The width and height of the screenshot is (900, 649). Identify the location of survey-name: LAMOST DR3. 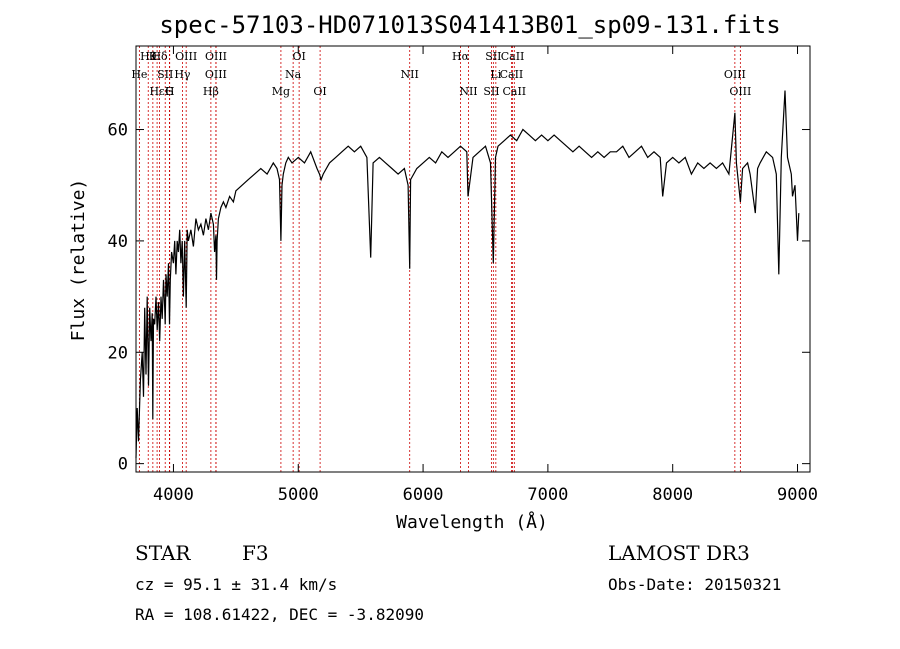
(679, 553).